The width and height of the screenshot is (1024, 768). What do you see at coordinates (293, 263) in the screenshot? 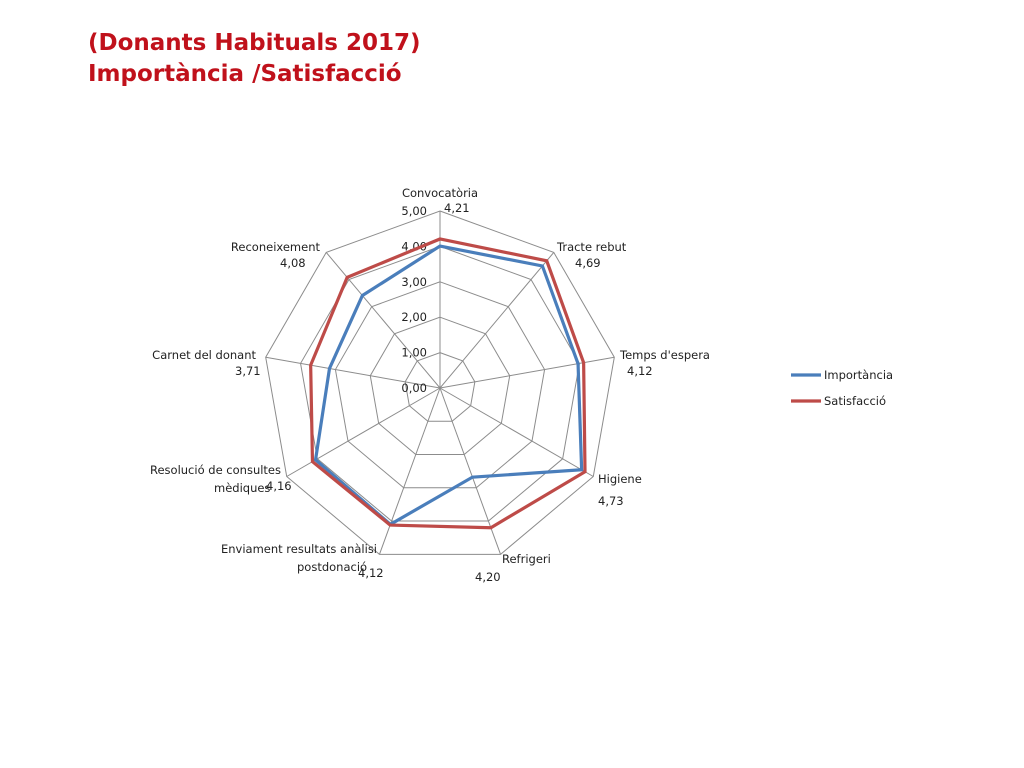
I see `data-label: 4,08` at bounding box center [293, 263].